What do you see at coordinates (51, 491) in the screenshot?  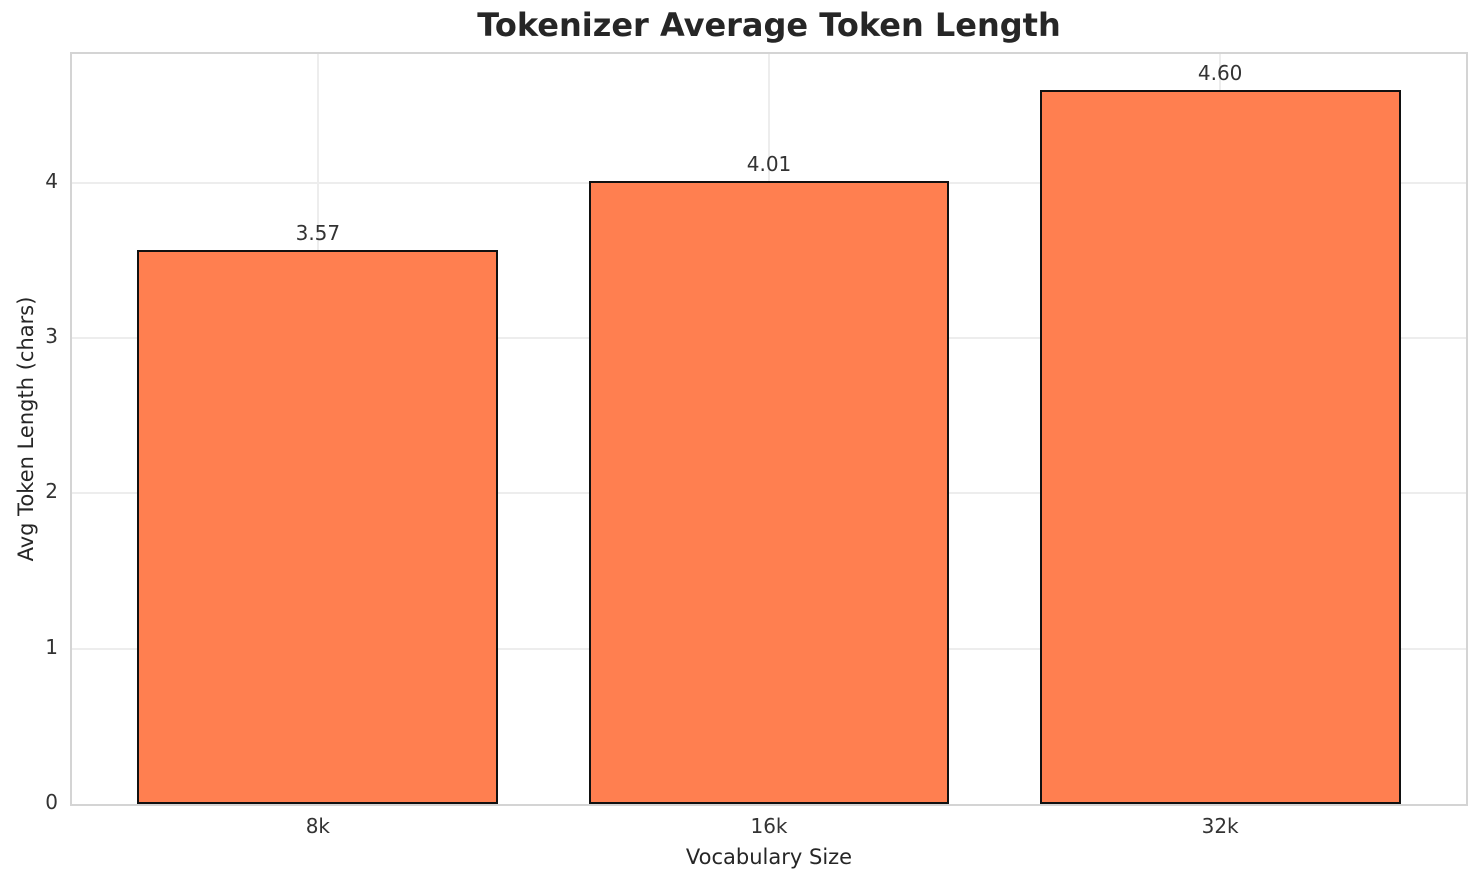 I see `y-tick-label: 2` at bounding box center [51, 491].